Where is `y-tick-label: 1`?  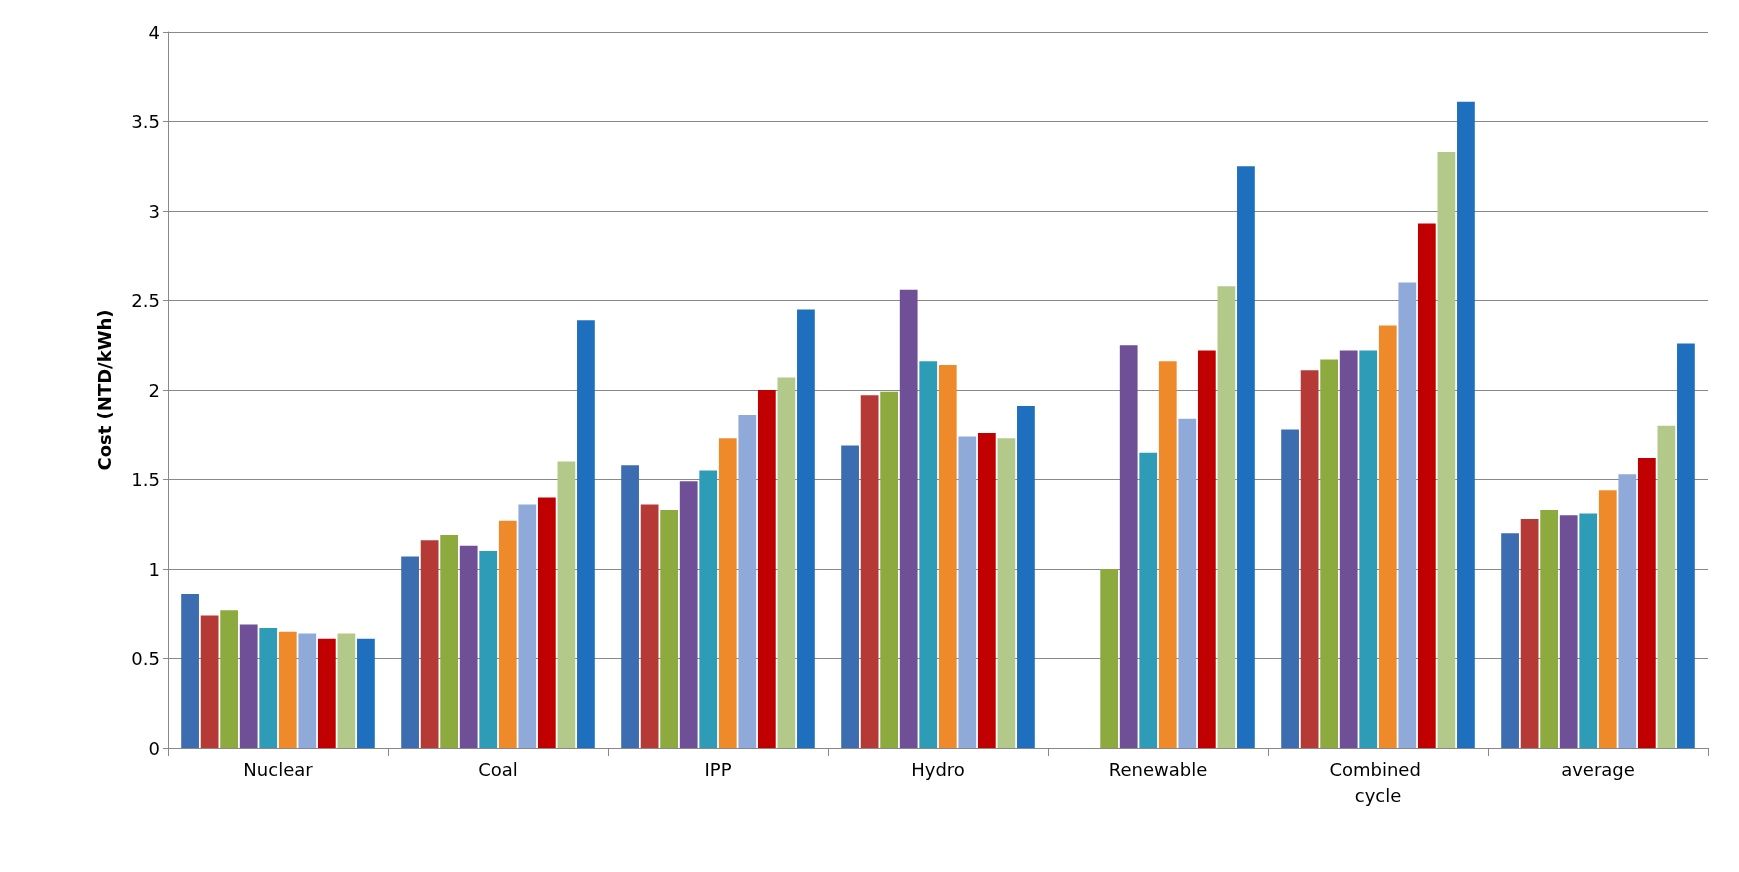
y-tick-label: 1 is located at coordinates (154, 569).